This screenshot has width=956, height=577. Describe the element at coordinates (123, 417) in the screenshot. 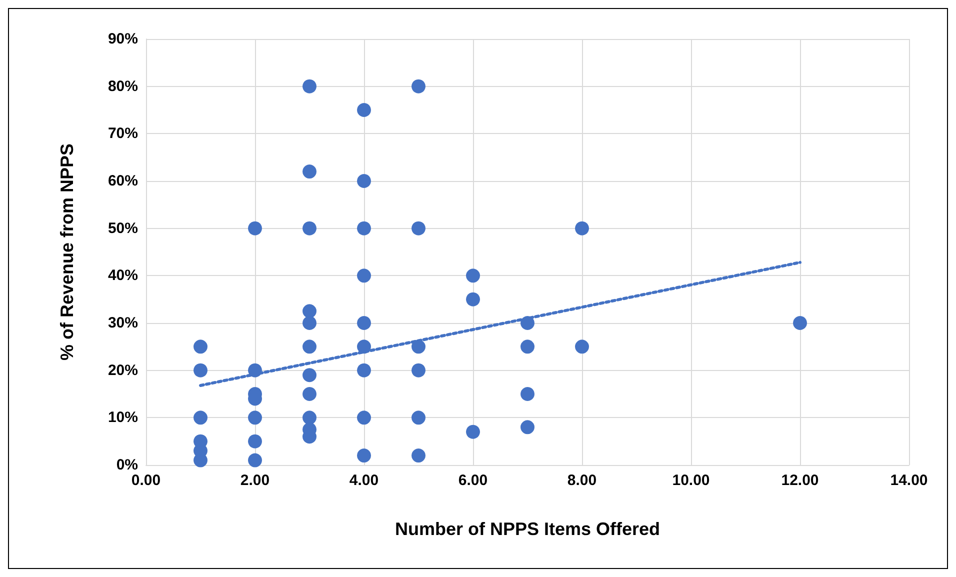

I see `y-tick-label: 10%` at that location.